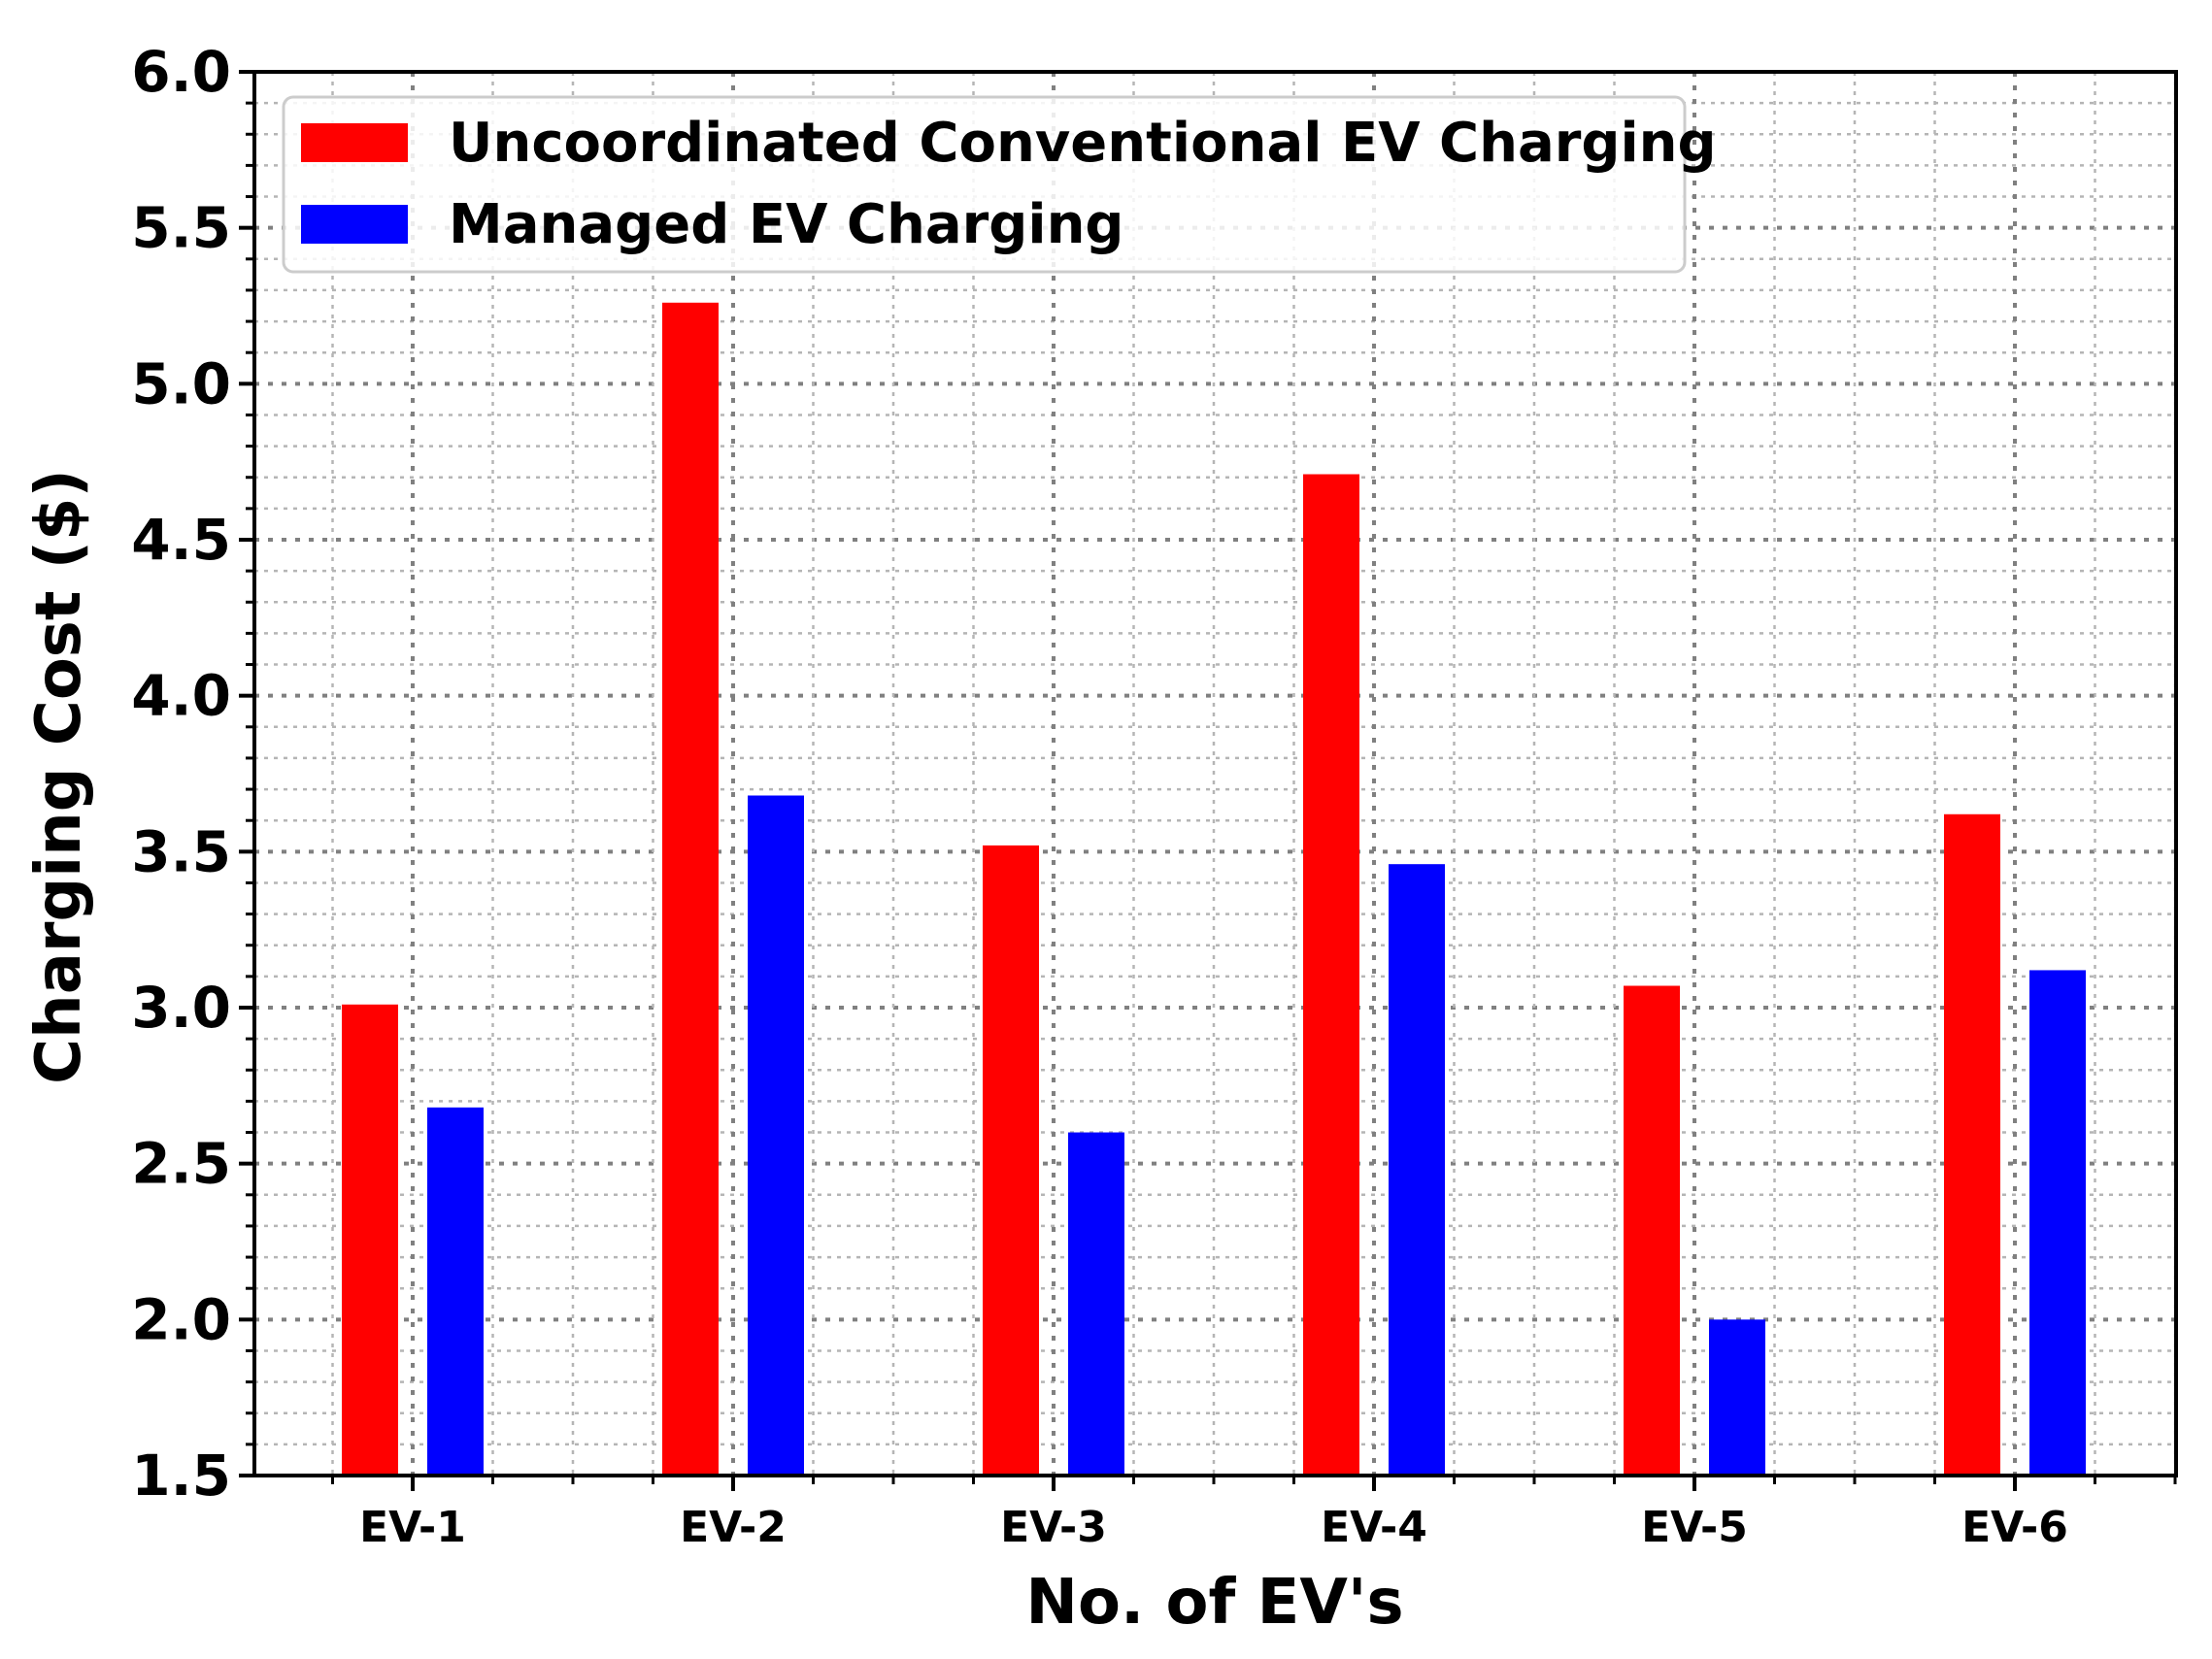 Image resolution: width=2212 pixels, height=1659 pixels. What do you see at coordinates (786, 224) in the screenshot?
I see `legend-label-managed: Managed EV Charging` at bounding box center [786, 224].